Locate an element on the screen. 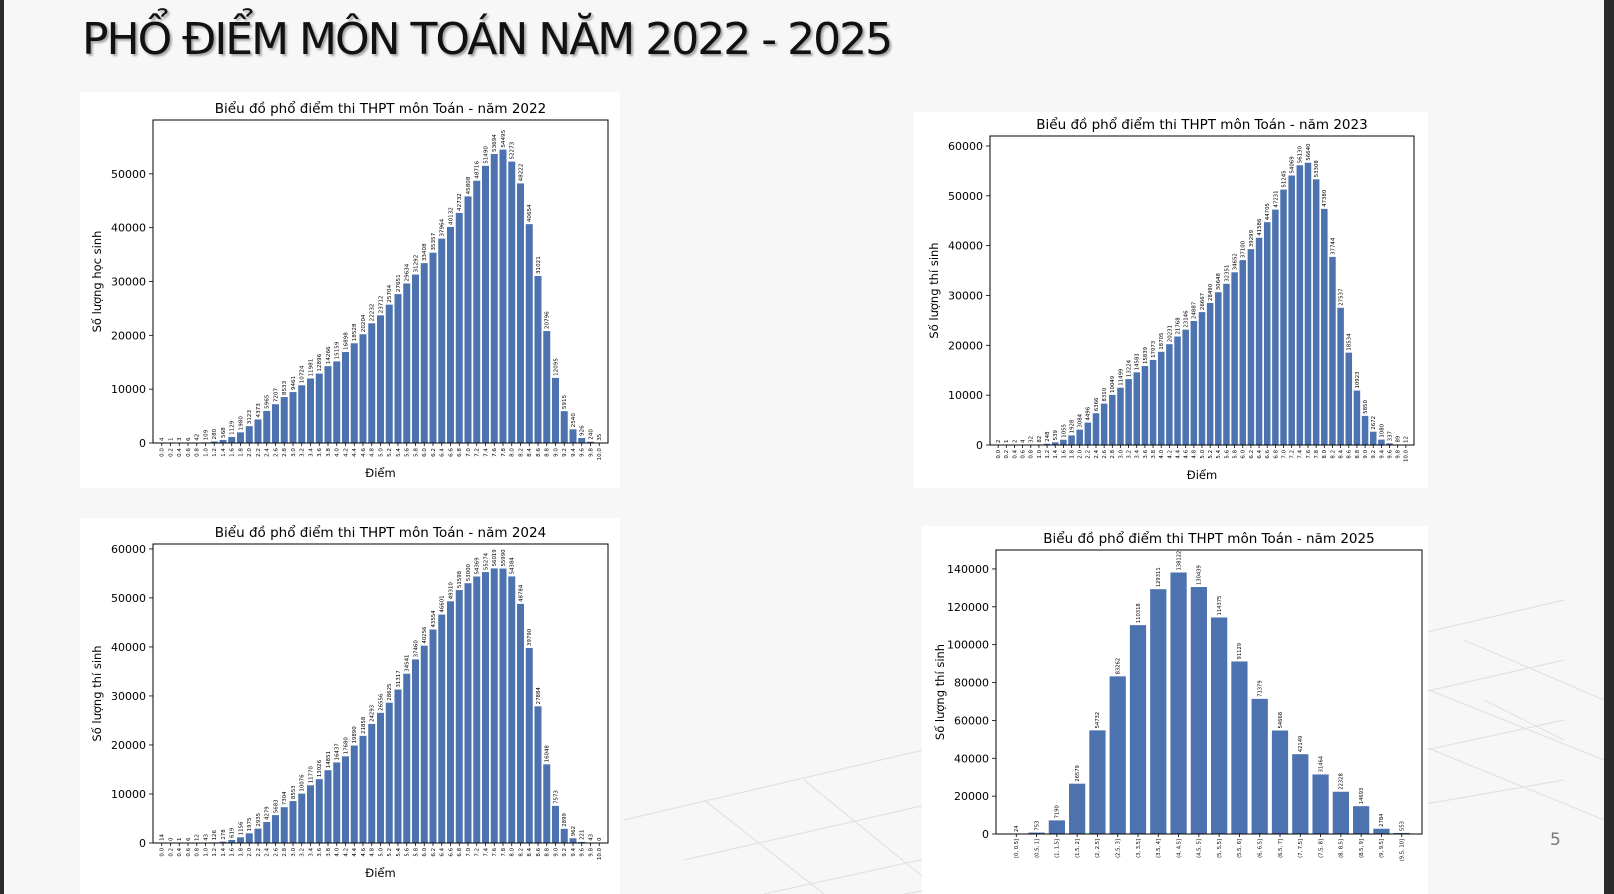 The image size is (1614, 894). bar-value-label: 6 is located at coordinates (189, 439).